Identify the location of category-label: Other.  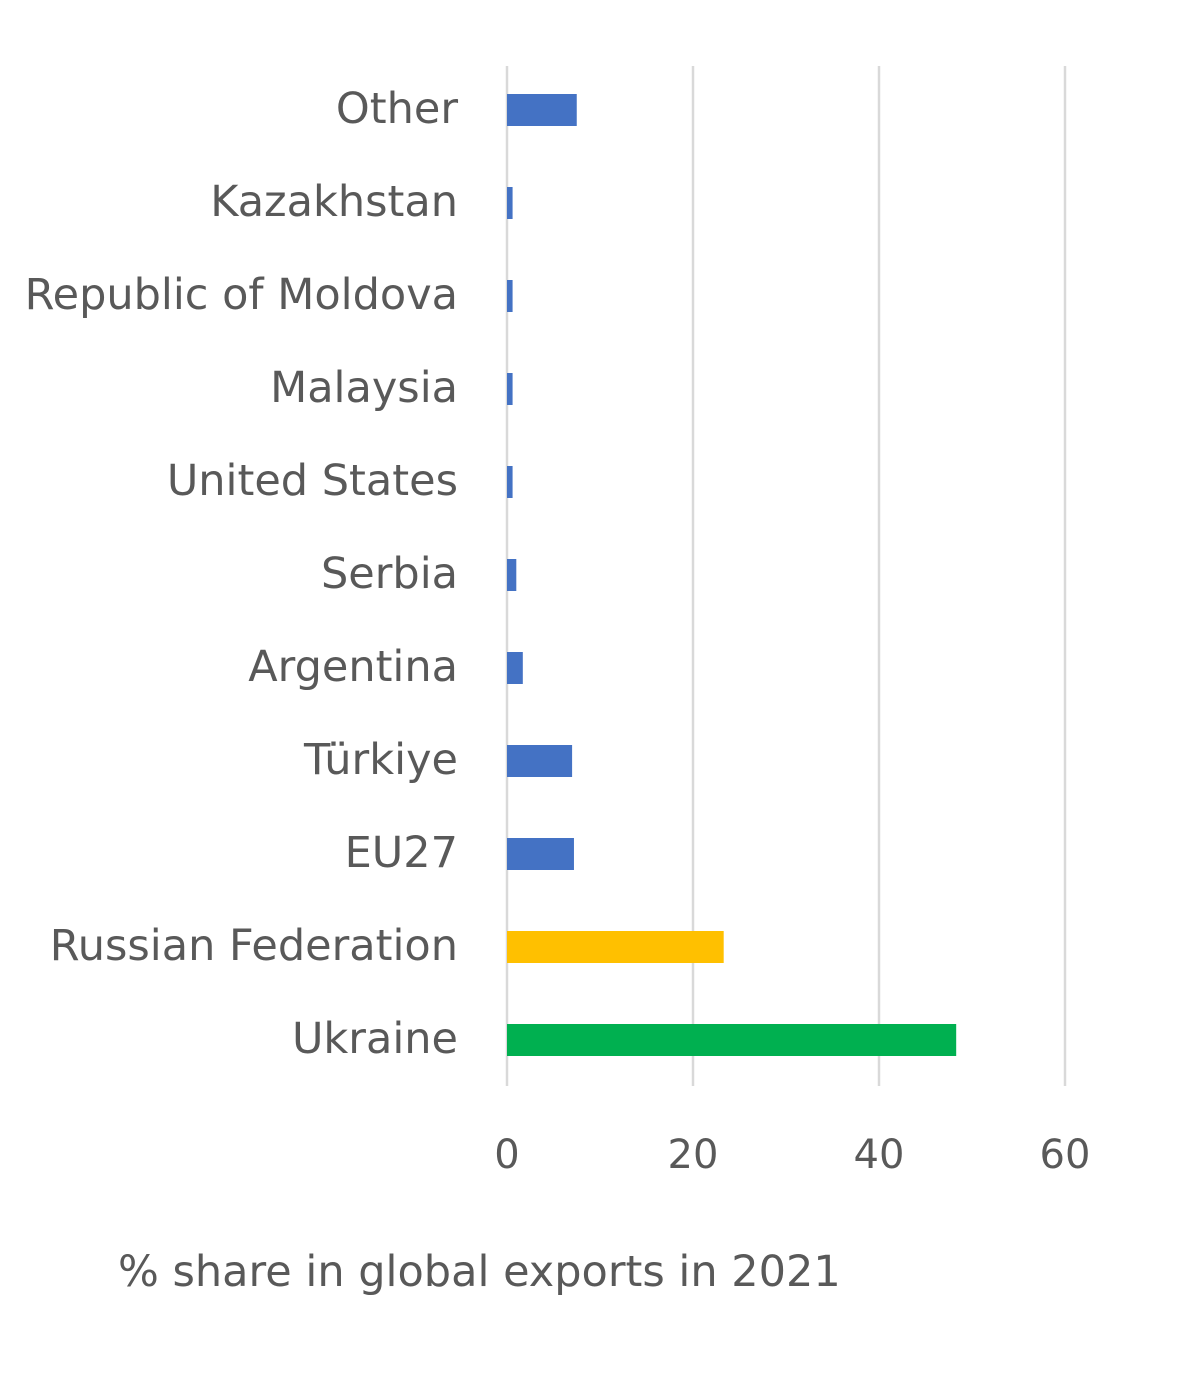
(397, 109).